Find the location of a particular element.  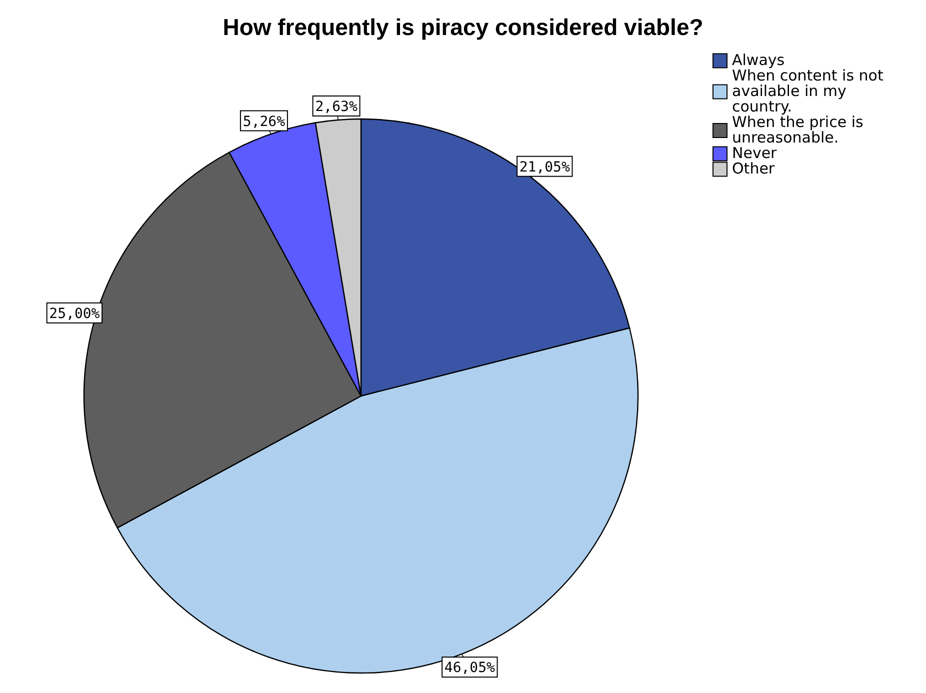

data-label: 2,63% is located at coordinates (336, 106).